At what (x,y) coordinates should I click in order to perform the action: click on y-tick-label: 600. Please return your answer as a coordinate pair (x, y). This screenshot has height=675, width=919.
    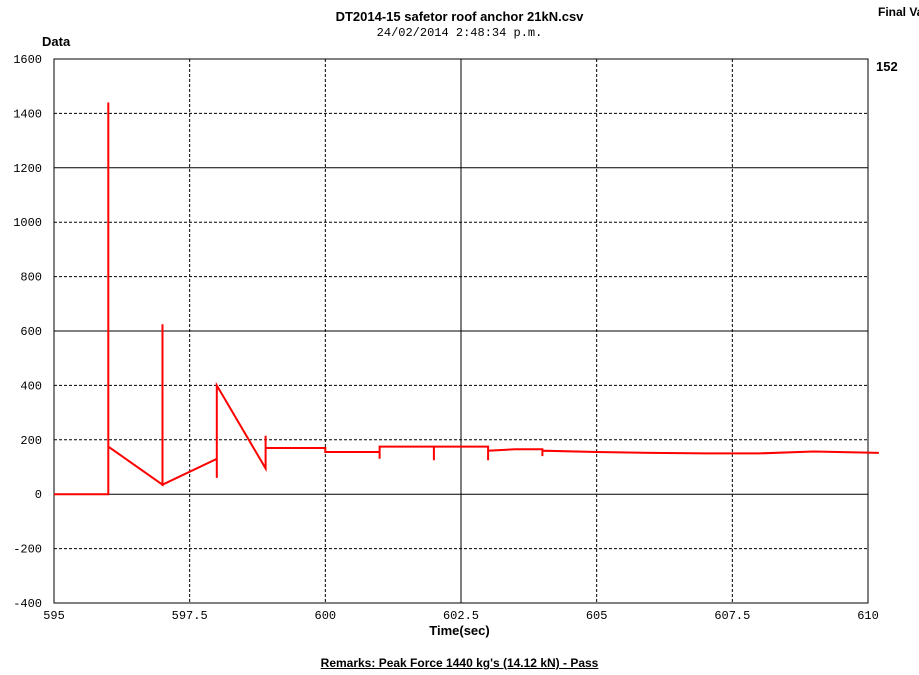
    Looking at the image, I should click on (31, 332).